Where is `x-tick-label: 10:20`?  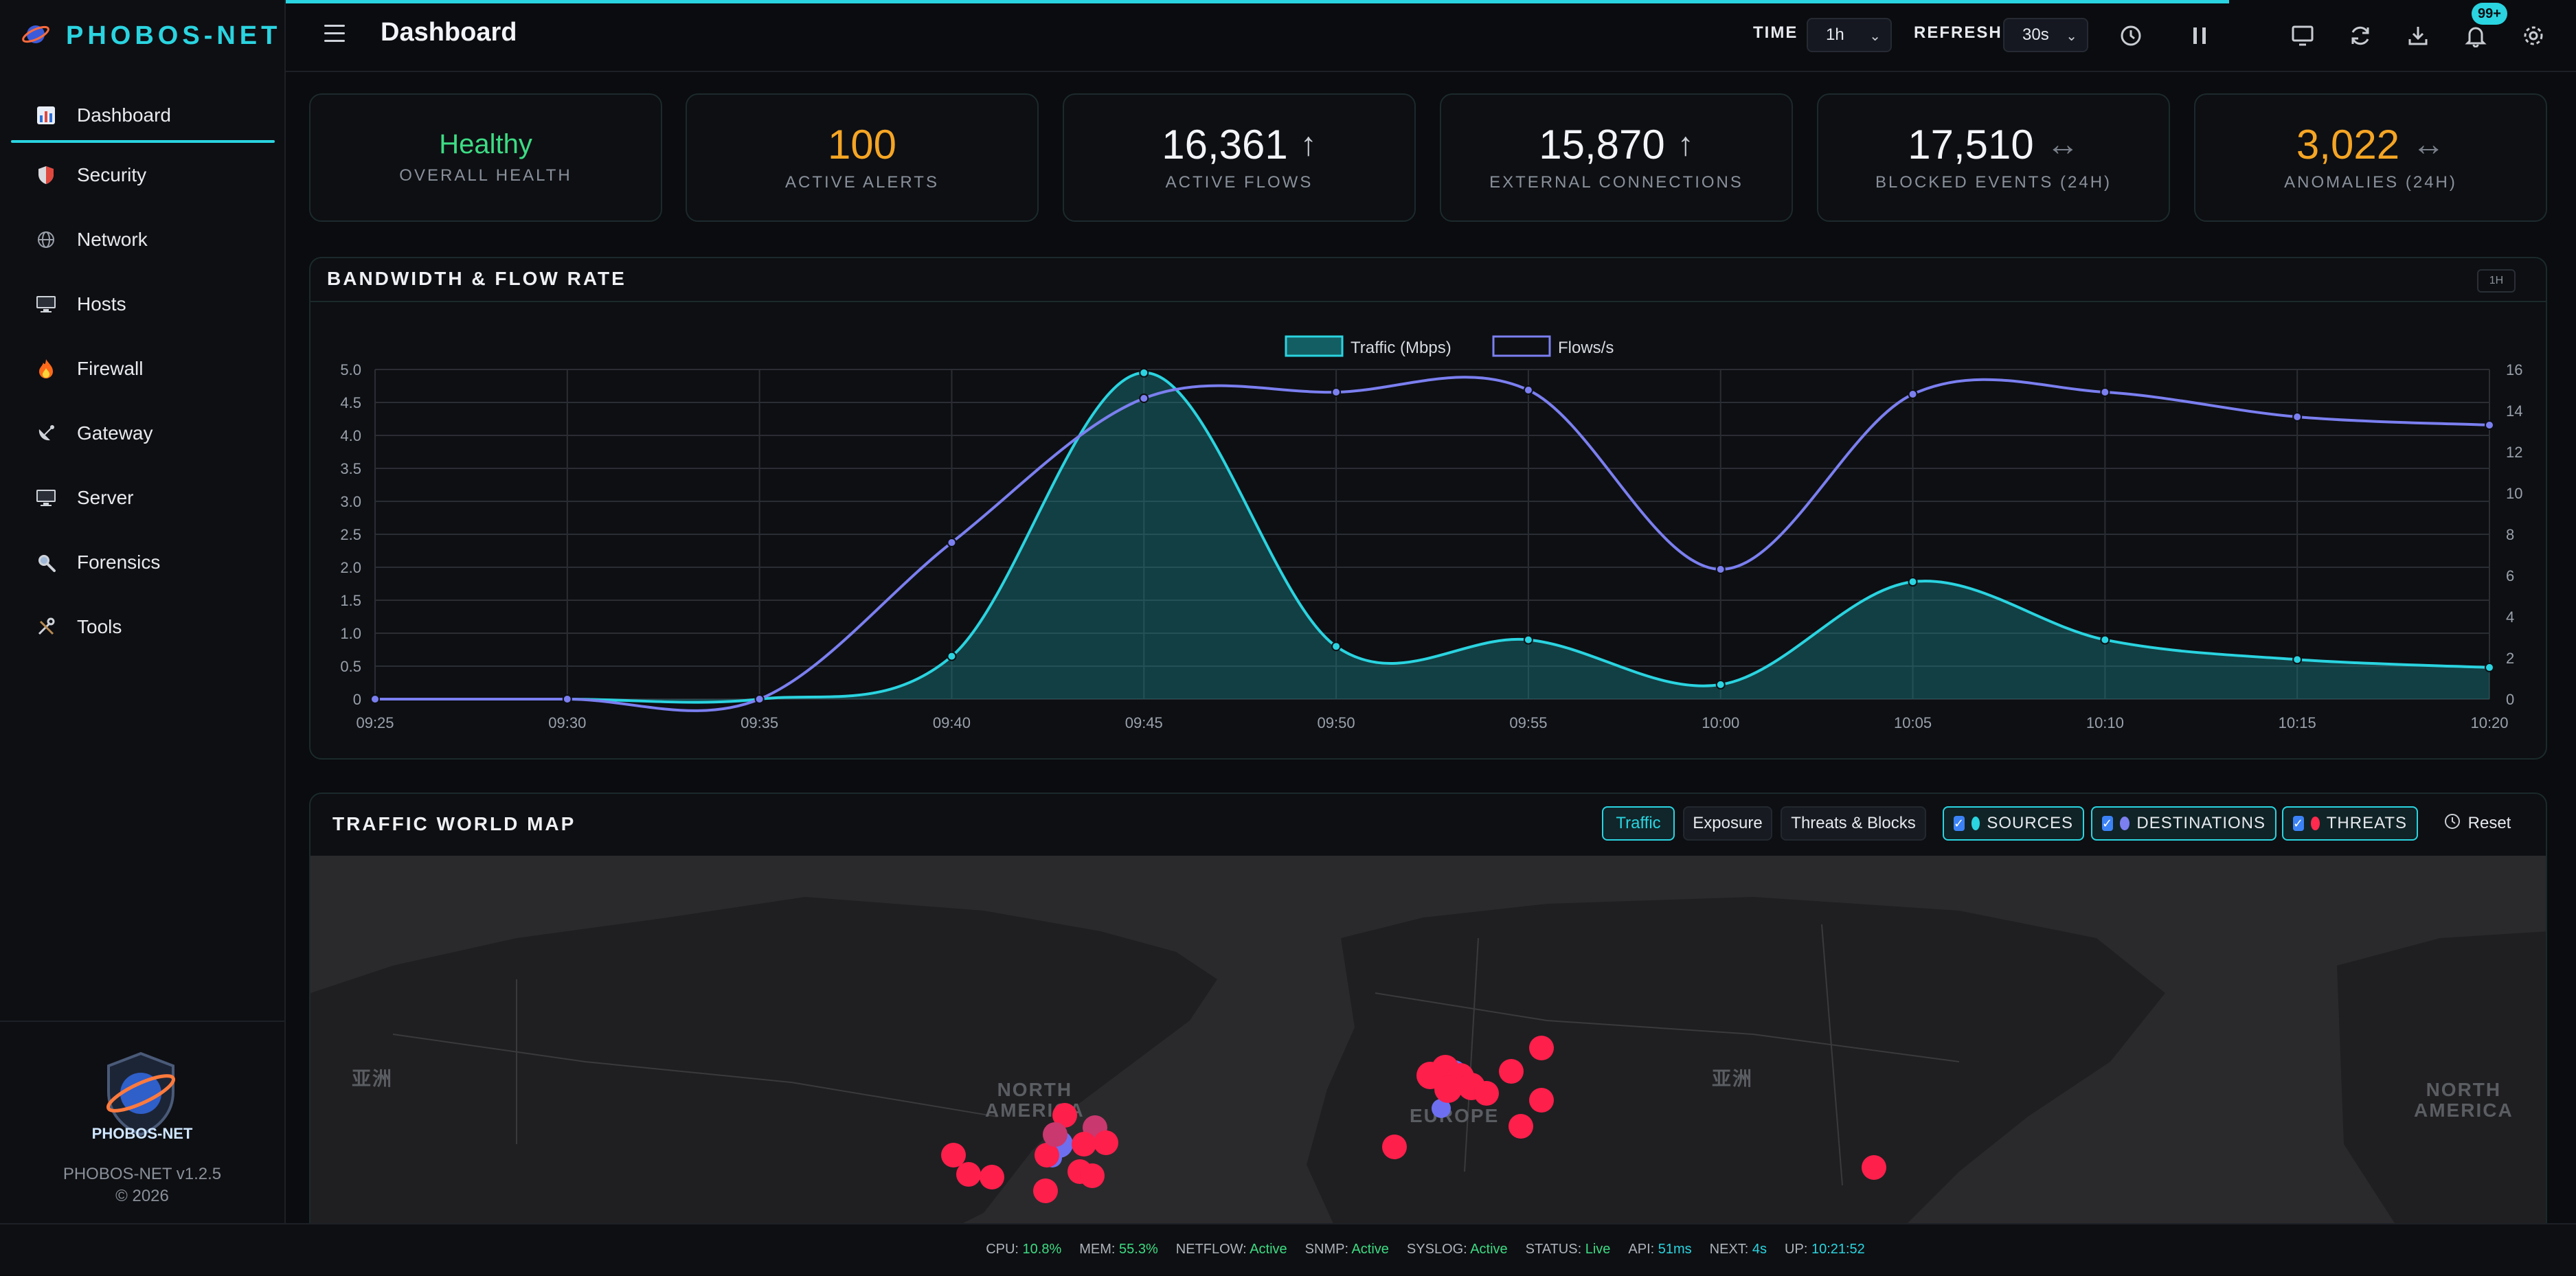 x-tick-label: 10:20 is located at coordinates (2489, 722).